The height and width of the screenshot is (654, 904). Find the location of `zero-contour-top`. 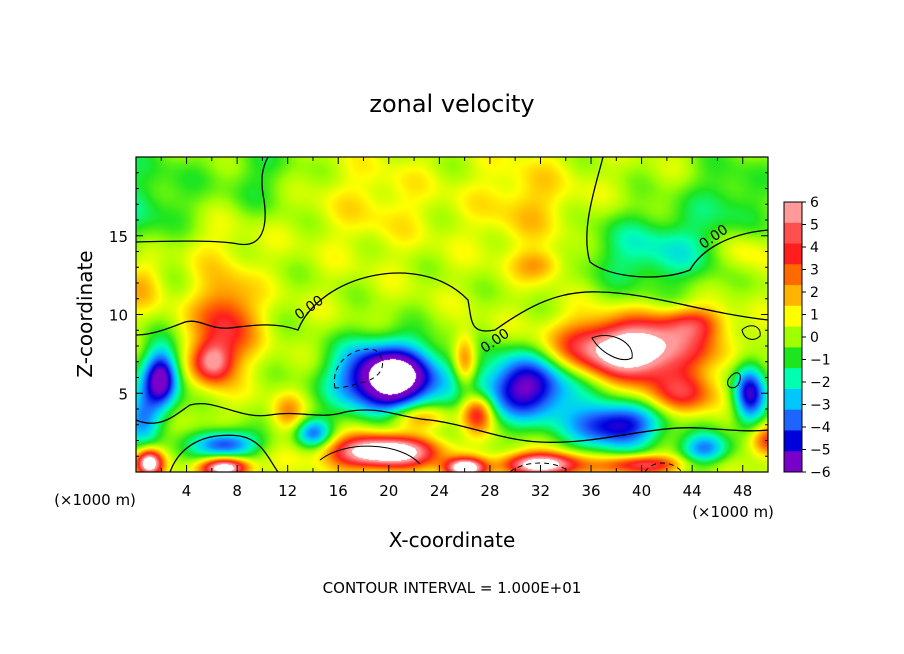

zero-contour-top is located at coordinates (202, 201).